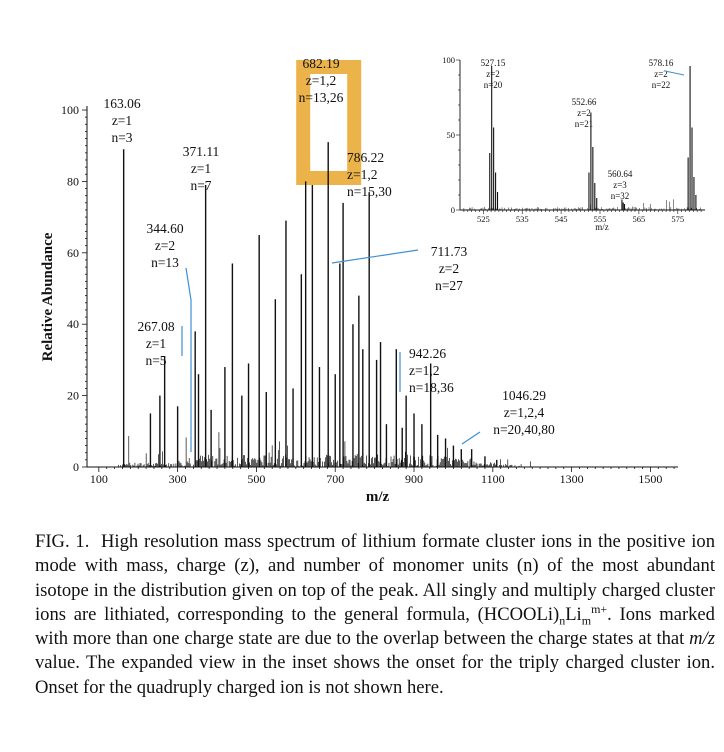 The image size is (724, 752). I want to click on peak-label-mz: 344.60, so click(164, 228).